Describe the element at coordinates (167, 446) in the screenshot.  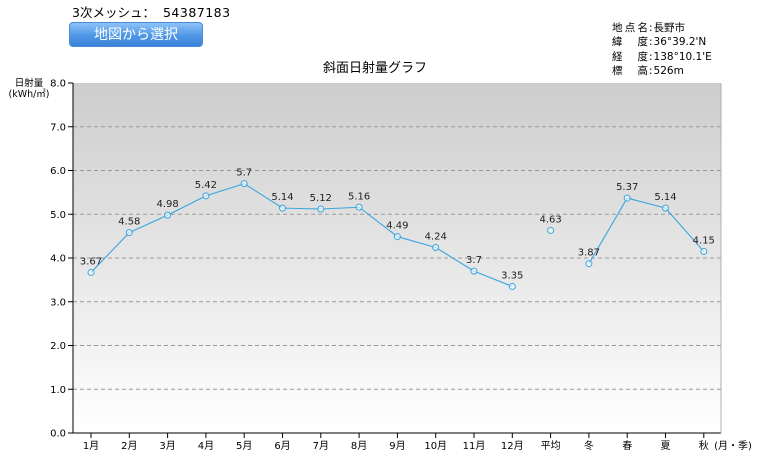
I see `x-tick-label: 3月` at that location.